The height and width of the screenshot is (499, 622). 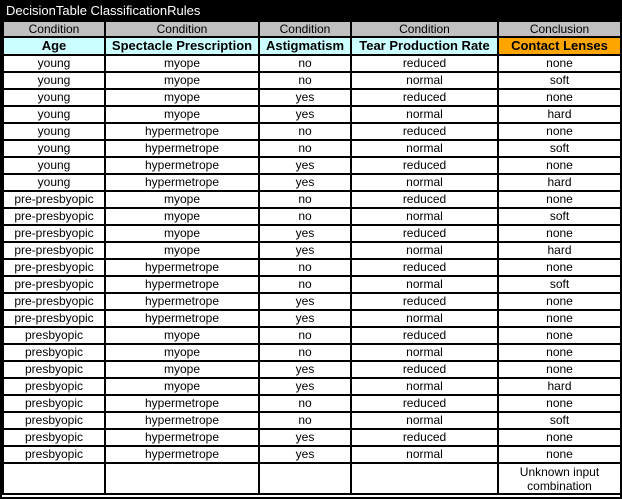 I want to click on table-row: presbyopic hypermetrope yes normal none, so click(x=311, y=454).